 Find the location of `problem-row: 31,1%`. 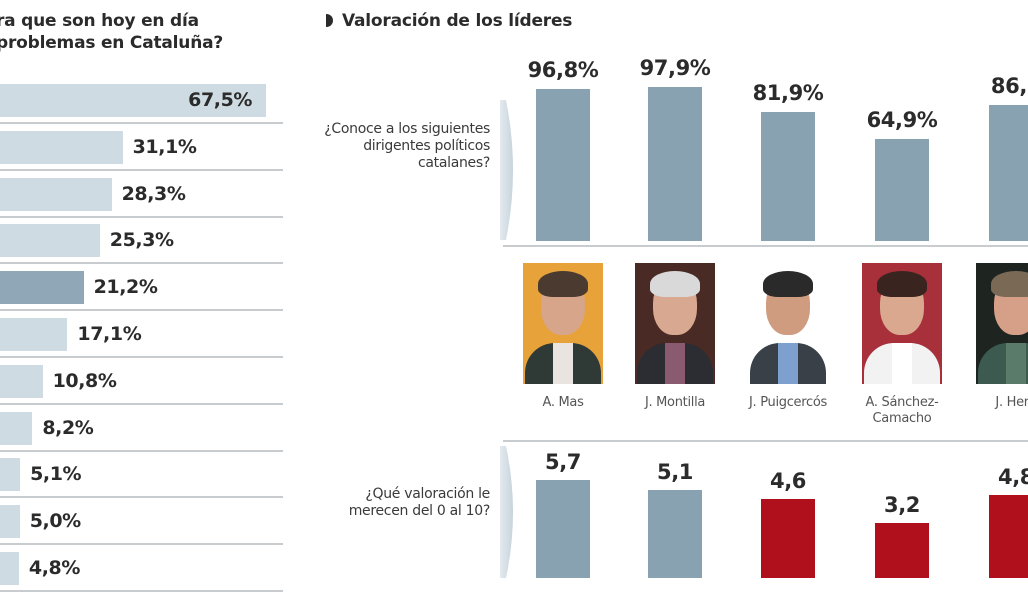

problem-row: 31,1% is located at coordinates (141, 148).